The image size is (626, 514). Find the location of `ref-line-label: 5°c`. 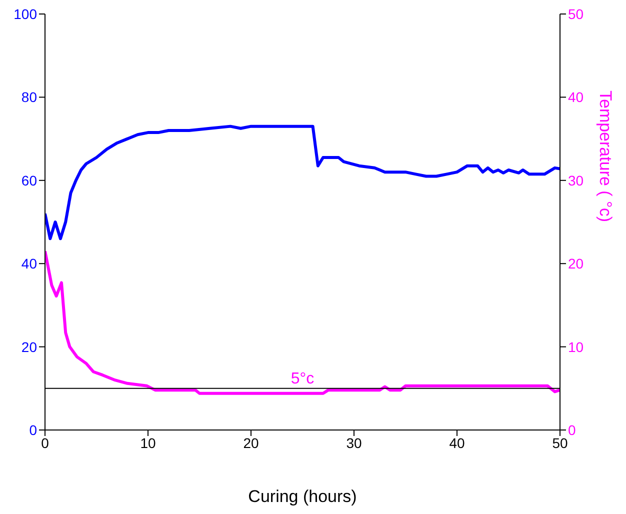

ref-line-label: 5°c is located at coordinates (302, 379).